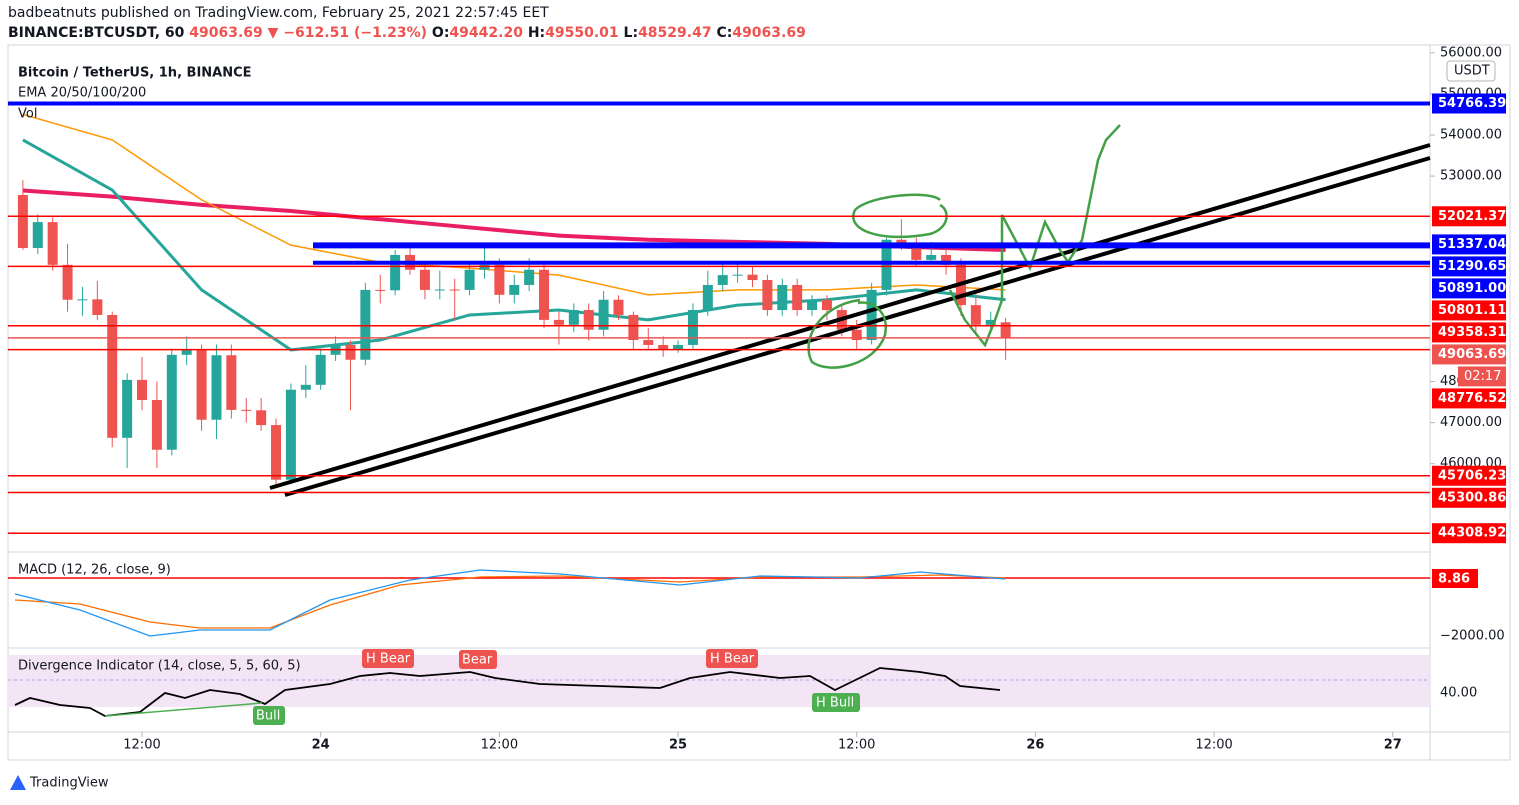 Image resolution: width=1519 pixels, height=805 pixels. Describe the element at coordinates (1472, 216) in the screenshot. I see `price-label: 52021.37` at that location.